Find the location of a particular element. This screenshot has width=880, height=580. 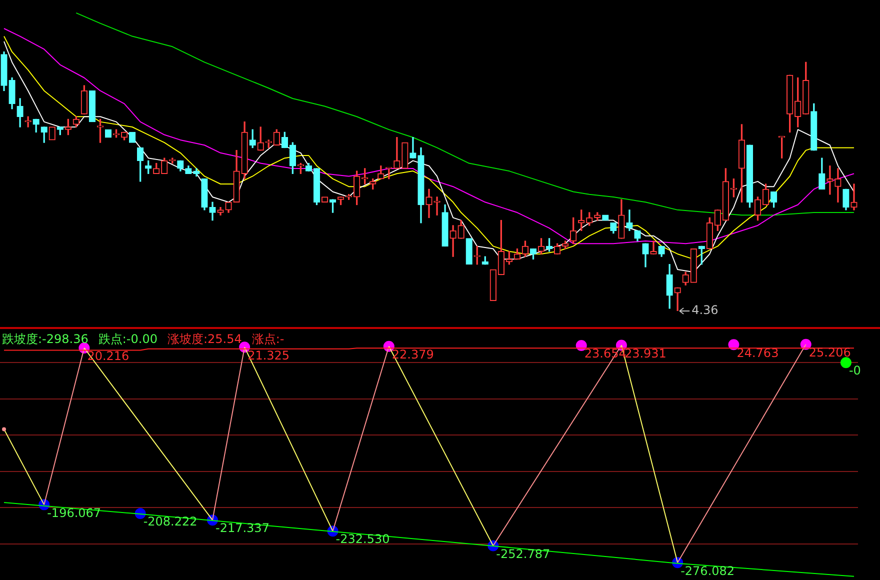

annotation: 涨坡度:25.54 is located at coordinates (204, 339).